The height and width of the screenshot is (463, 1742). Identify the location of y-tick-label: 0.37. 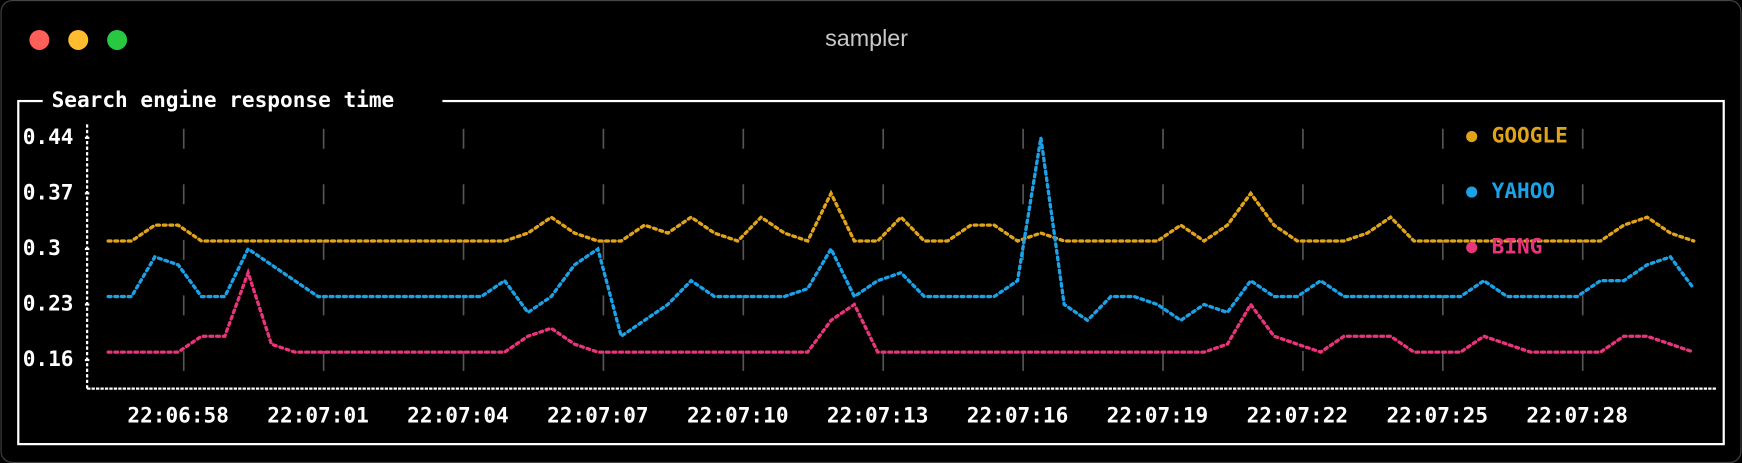
(48, 191).